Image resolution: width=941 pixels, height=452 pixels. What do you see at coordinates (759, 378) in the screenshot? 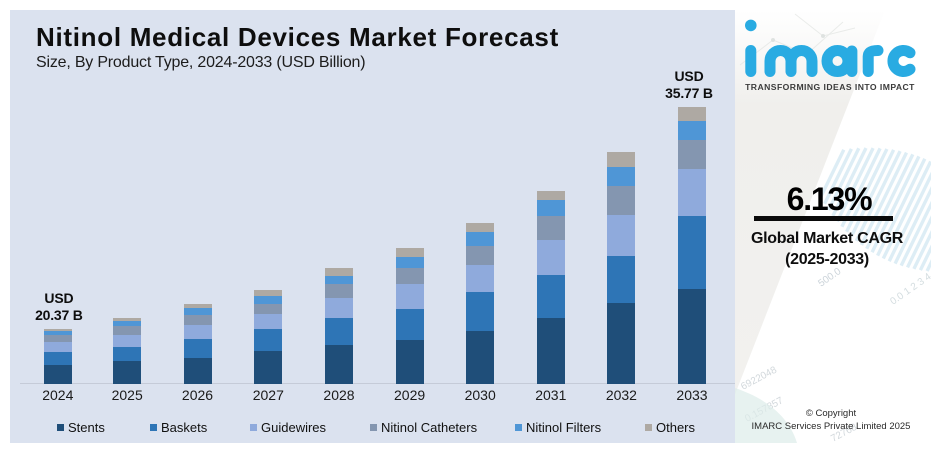
I see `svg-text: 6922048` at bounding box center [759, 378].